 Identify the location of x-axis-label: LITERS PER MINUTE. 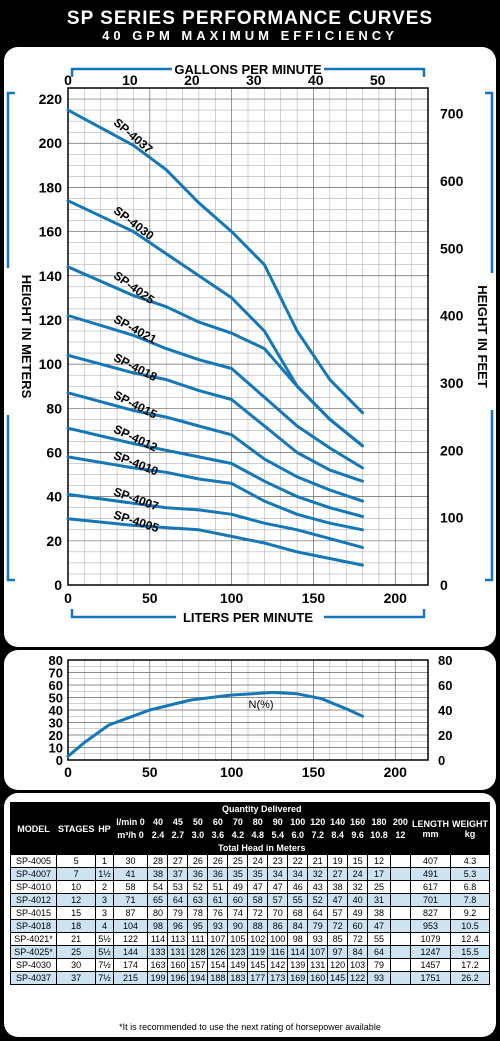
(248, 617).